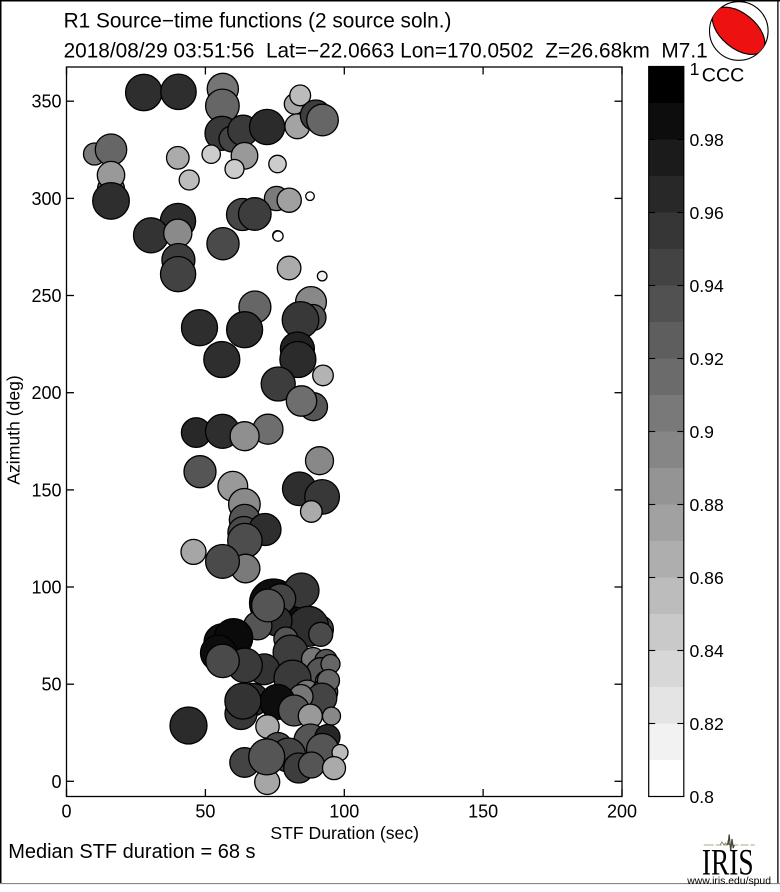 The image size is (780, 892). Describe the element at coordinates (707, 505) in the screenshot. I see `svg-text: 0.88` at that location.